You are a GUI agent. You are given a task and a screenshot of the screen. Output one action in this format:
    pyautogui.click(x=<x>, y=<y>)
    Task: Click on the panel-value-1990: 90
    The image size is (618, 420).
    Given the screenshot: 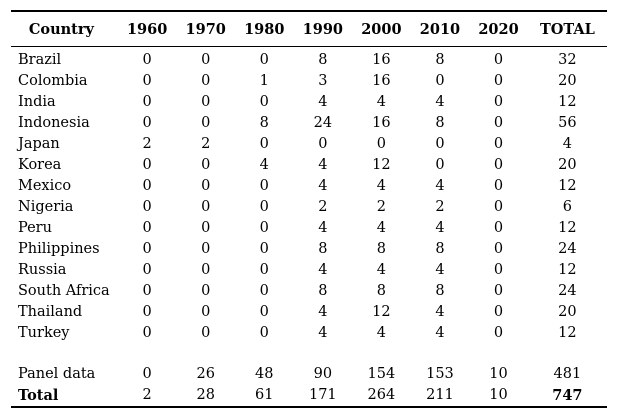 What is the action you would take?
    pyautogui.click(x=323, y=374)
    